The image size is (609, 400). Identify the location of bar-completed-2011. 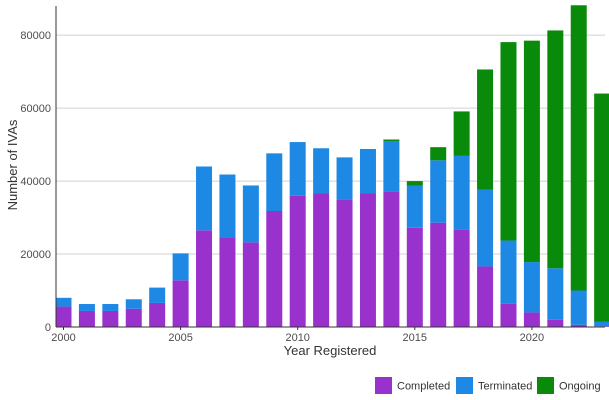
(321, 260).